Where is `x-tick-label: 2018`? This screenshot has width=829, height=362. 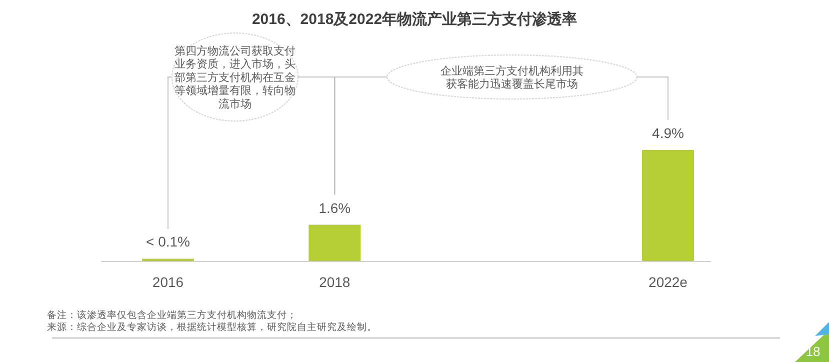 x-tick-label: 2018 is located at coordinates (334, 282).